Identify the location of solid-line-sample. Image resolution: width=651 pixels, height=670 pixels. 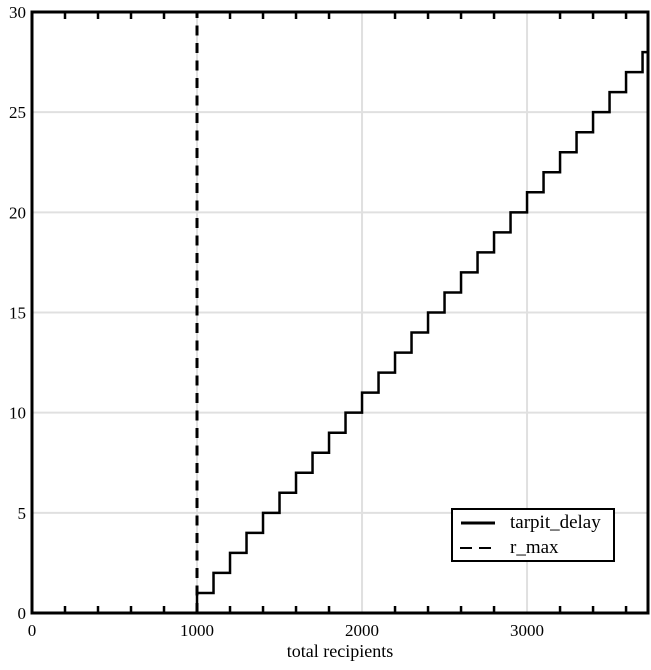
(478, 522).